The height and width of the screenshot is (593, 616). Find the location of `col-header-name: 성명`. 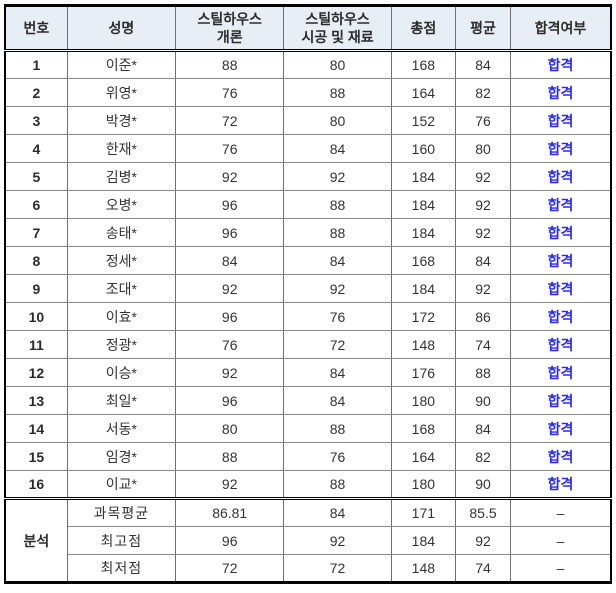

col-header-name: 성명 is located at coordinates (121, 28).